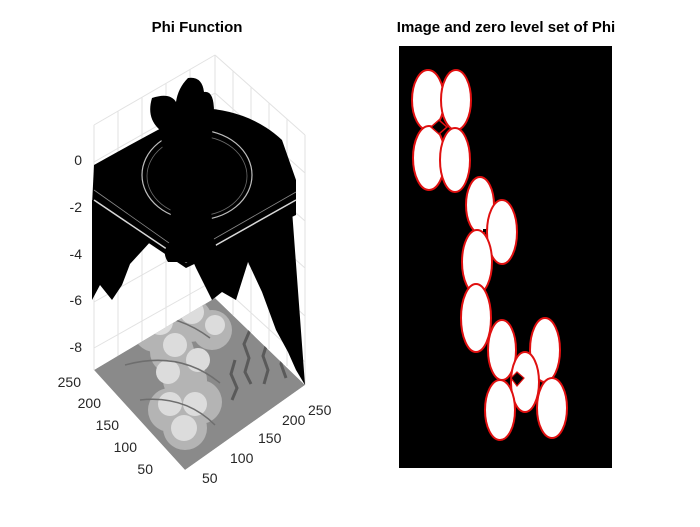  What do you see at coordinates (145, 469) in the screenshot?
I see `y-tick-label: 50` at bounding box center [145, 469].